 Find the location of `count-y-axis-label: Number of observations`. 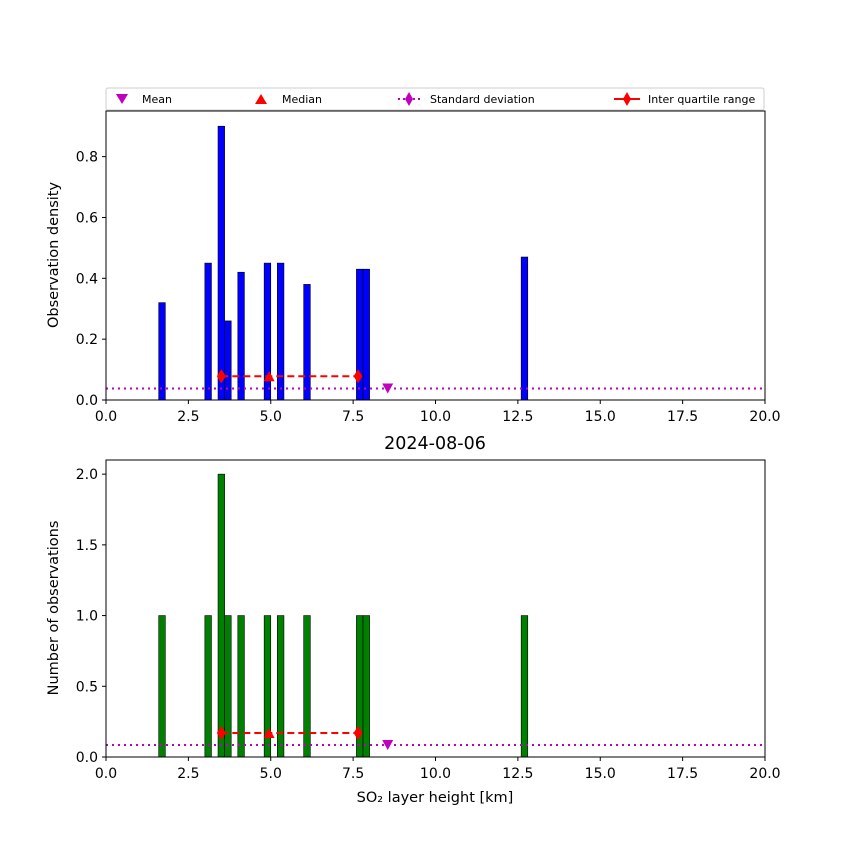

count-y-axis-label: Number of observations is located at coordinates (54, 608).